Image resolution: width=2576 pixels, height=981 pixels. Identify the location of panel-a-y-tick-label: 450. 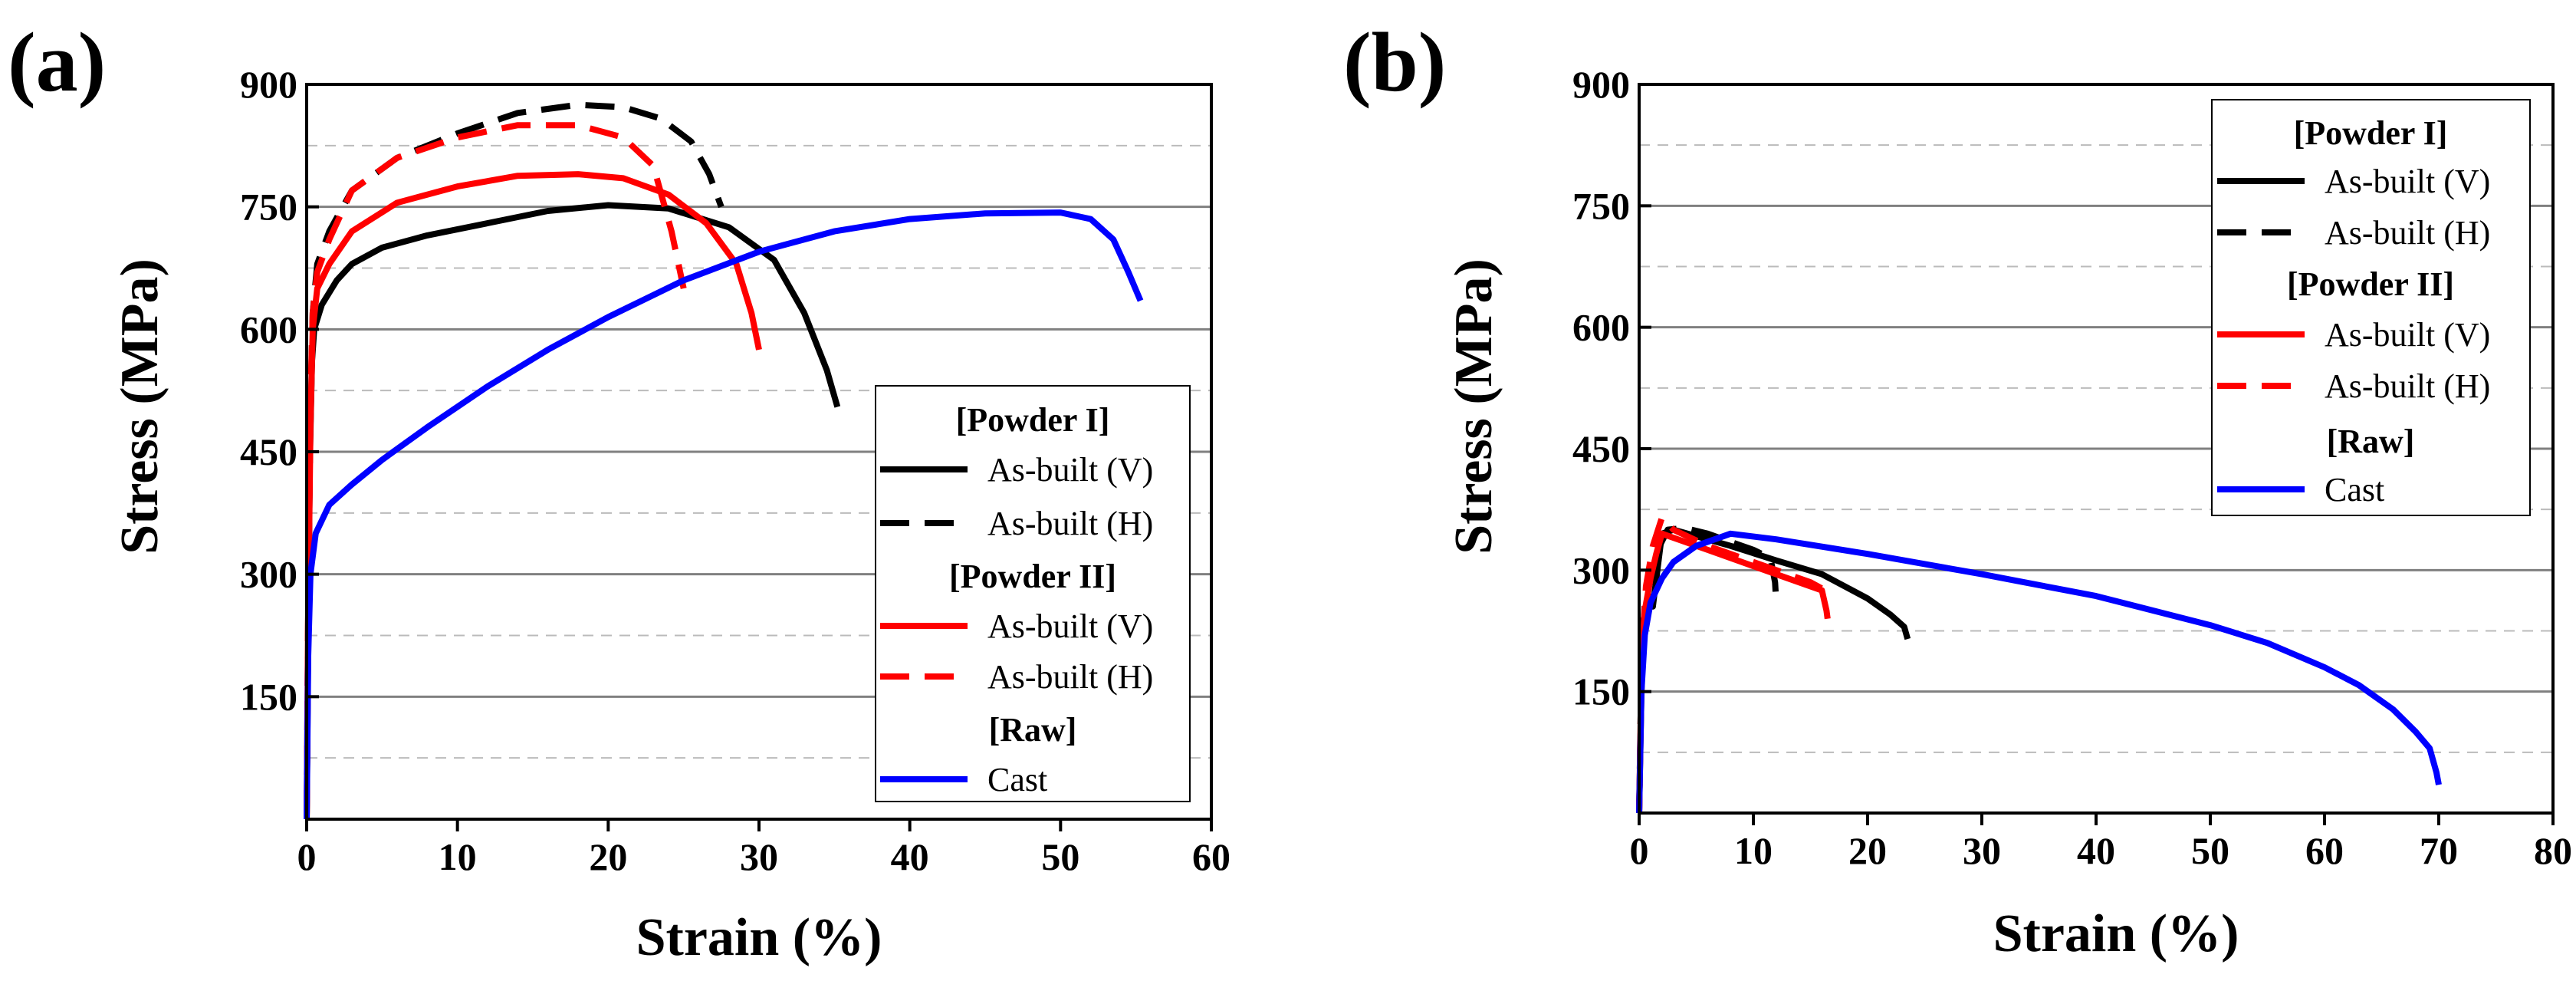
(268, 451).